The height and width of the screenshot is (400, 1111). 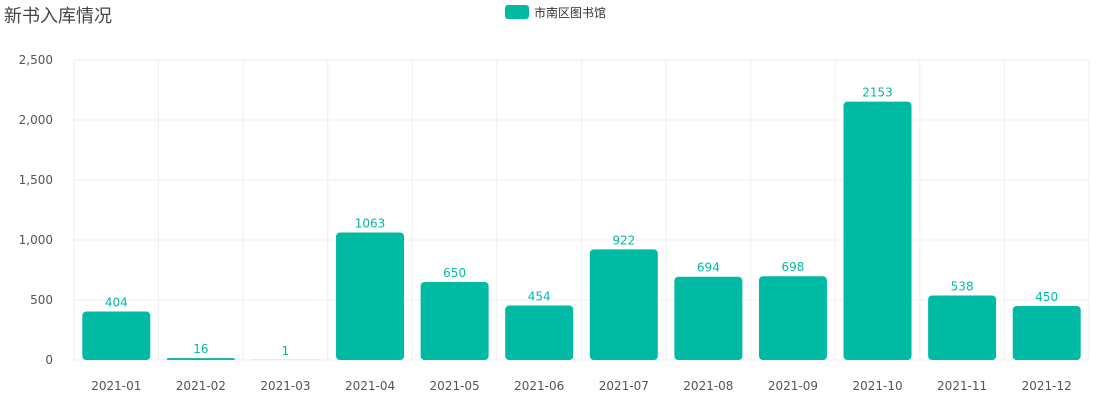 I want to click on x-tick-label: 2021-12, so click(x=1047, y=386).